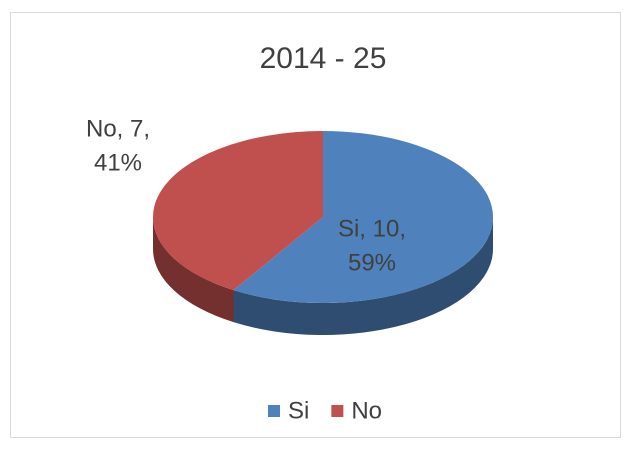  I want to click on data-label: Si, 10,, so click(372, 228).